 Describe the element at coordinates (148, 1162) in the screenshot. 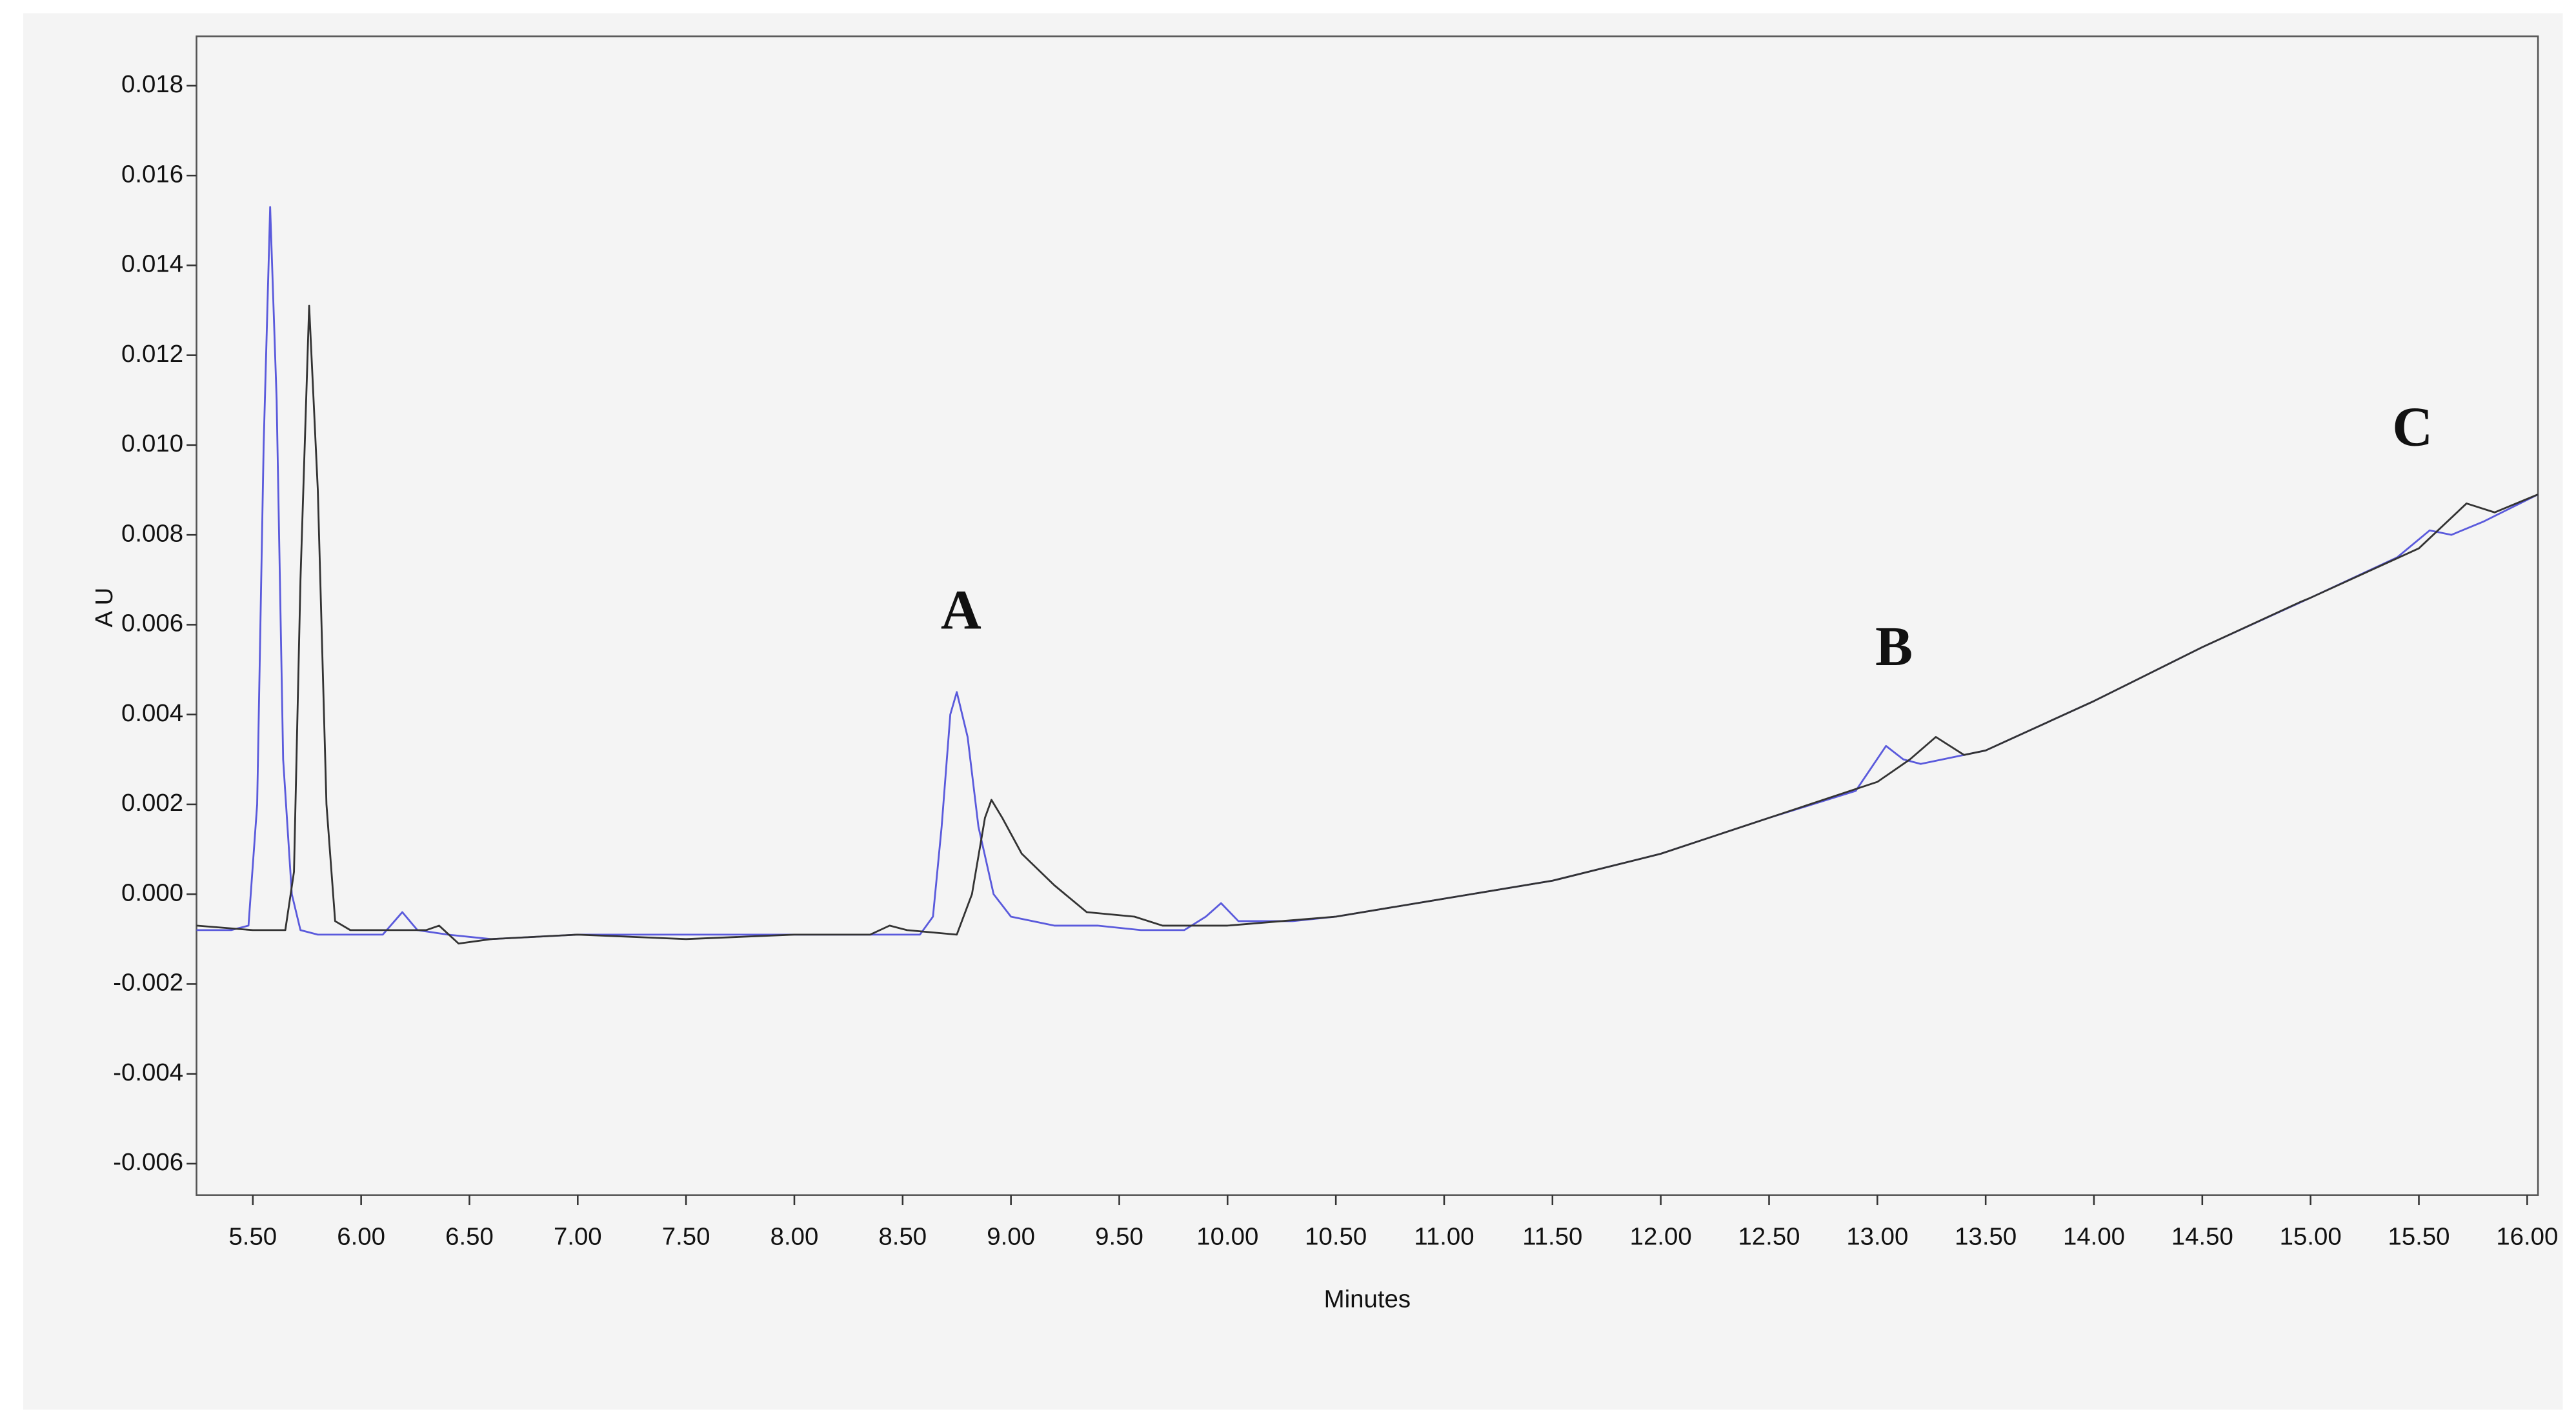

I see `y-tick-label: -0.006` at that location.